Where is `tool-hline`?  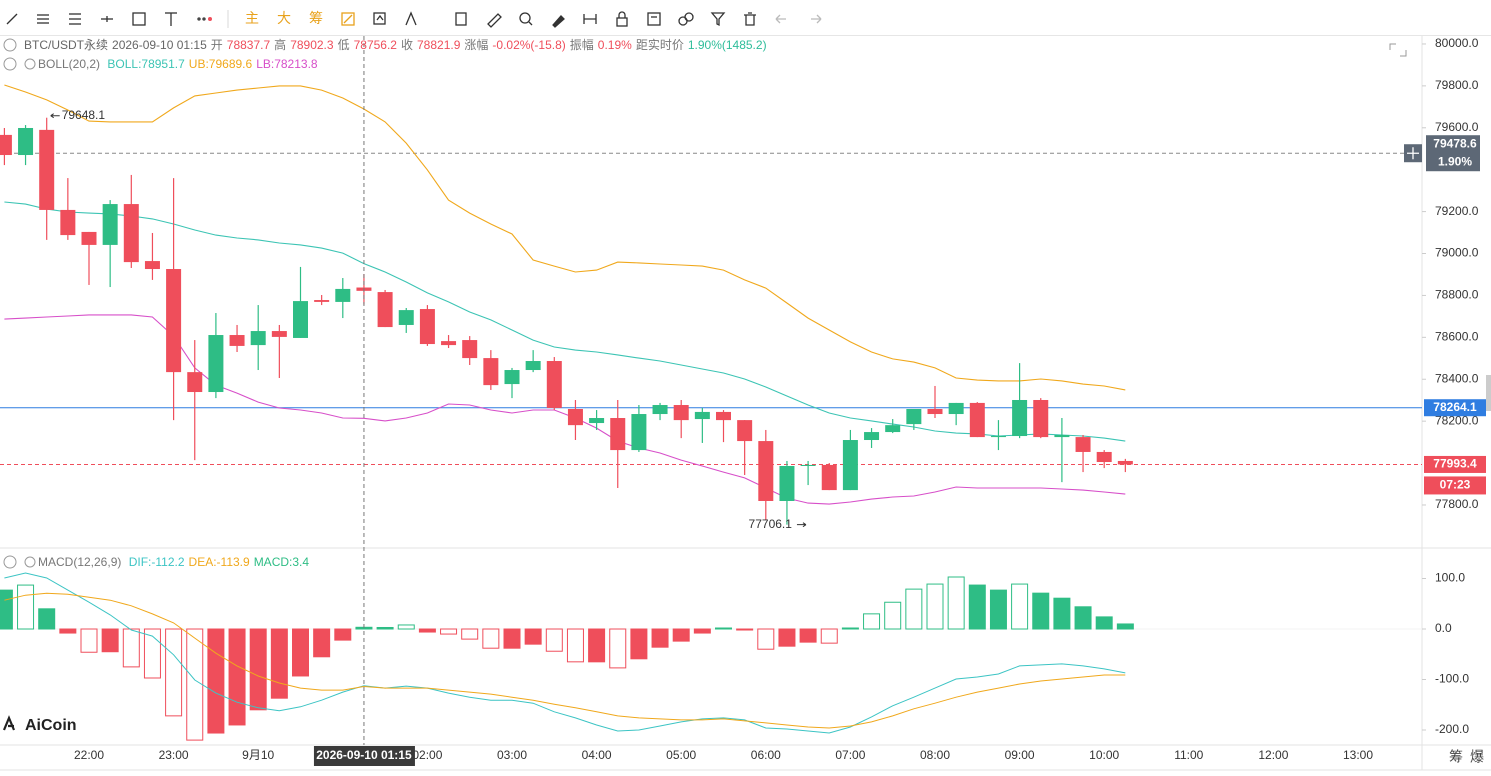 tool-hline is located at coordinates (107, 19).